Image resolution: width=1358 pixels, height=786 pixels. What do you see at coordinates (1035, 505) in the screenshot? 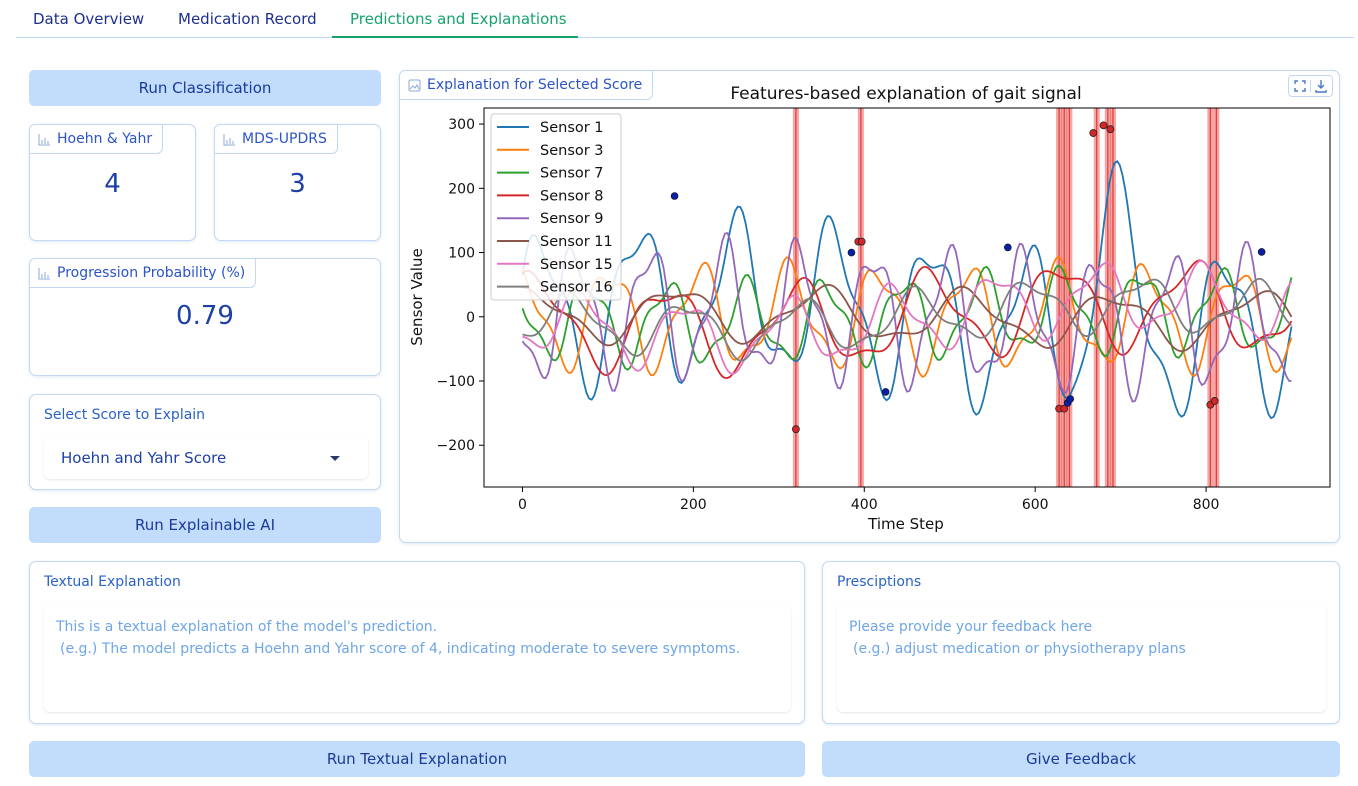
I see `x-tick-label: 600` at bounding box center [1035, 505].